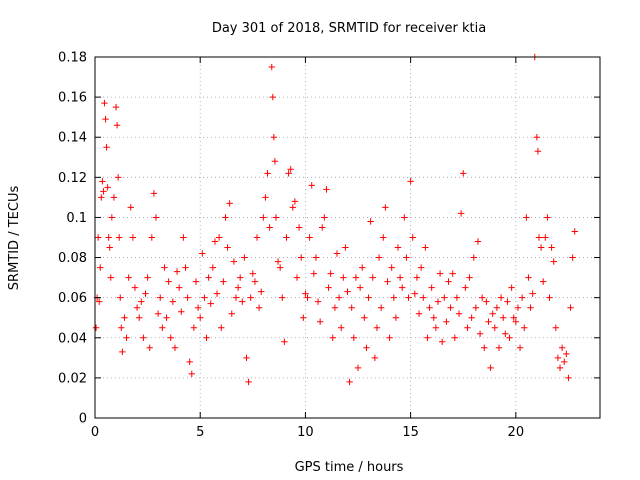 The width and height of the screenshot is (640, 480). What do you see at coordinates (95, 432) in the screenshot?
I see `x-tick-label: 0` at bounding box center [95, 432].